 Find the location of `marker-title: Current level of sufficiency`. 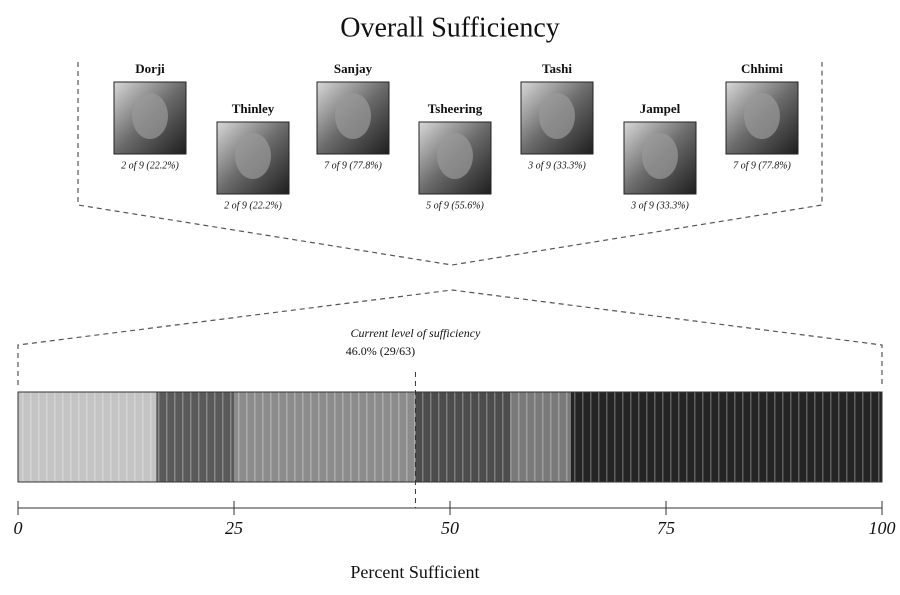

marker-title: Current level of sufficiency is located at coordinates (416, 333).